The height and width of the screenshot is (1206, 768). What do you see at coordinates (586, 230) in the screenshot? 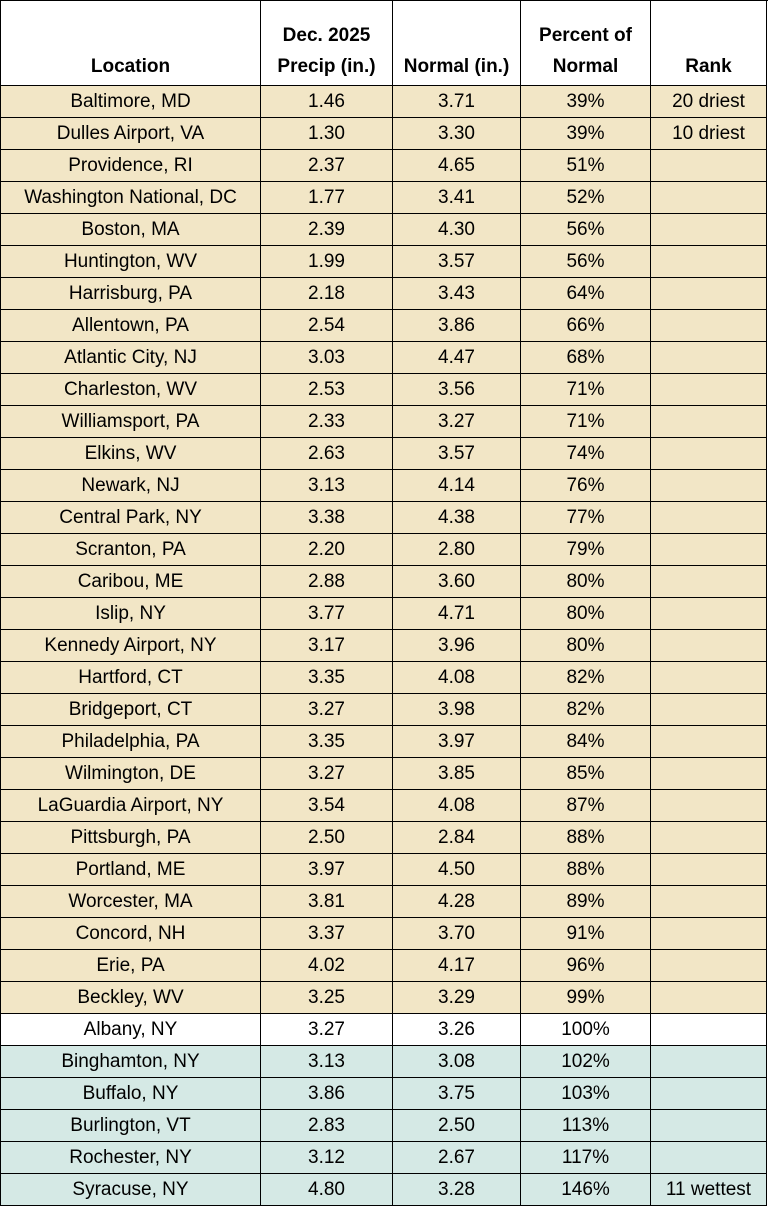
I see `table-cell: 56%` at bounding box center [586, 230].